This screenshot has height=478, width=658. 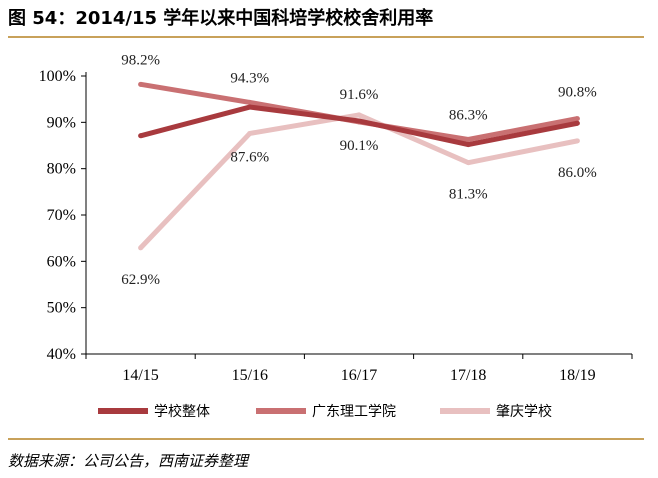 I want to click on y-tick-label: 40%, so click(x=61, y=354).